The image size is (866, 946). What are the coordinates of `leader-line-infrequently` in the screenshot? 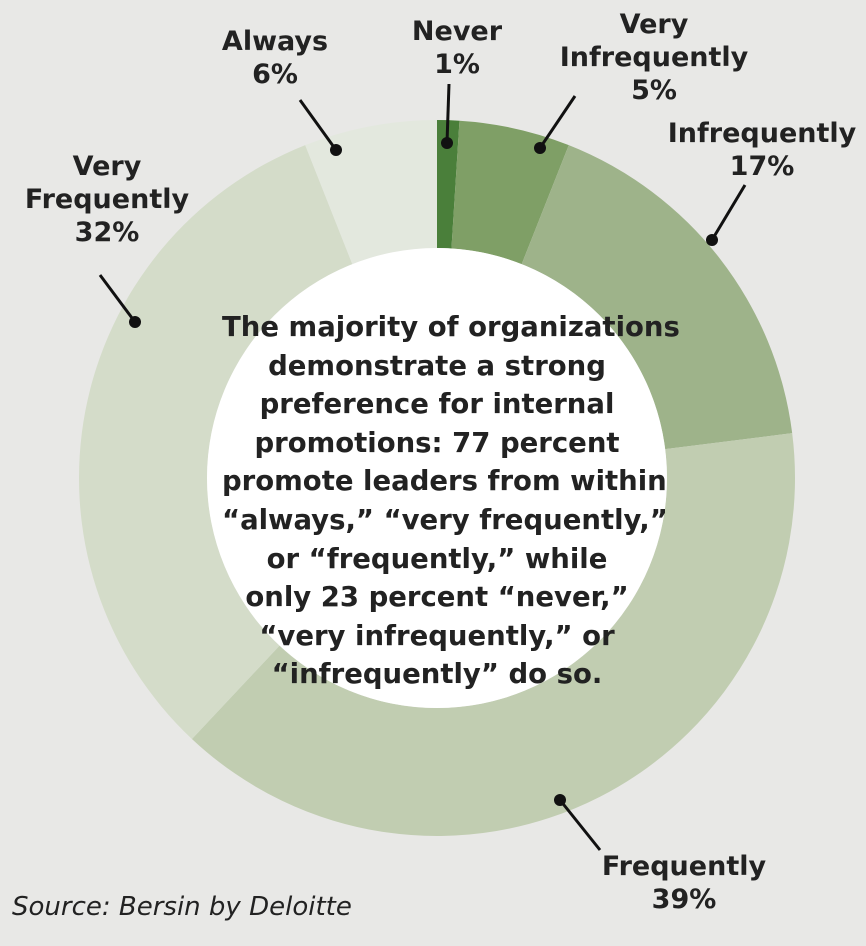 It's located at (728, 212).